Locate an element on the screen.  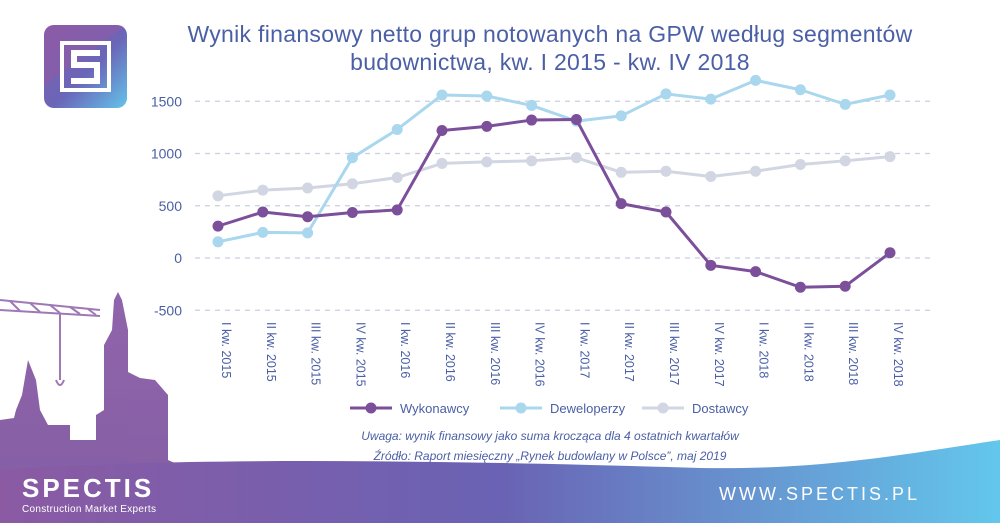
x-tick-label: III kw. 2018 is located at coordinates (853, 353).